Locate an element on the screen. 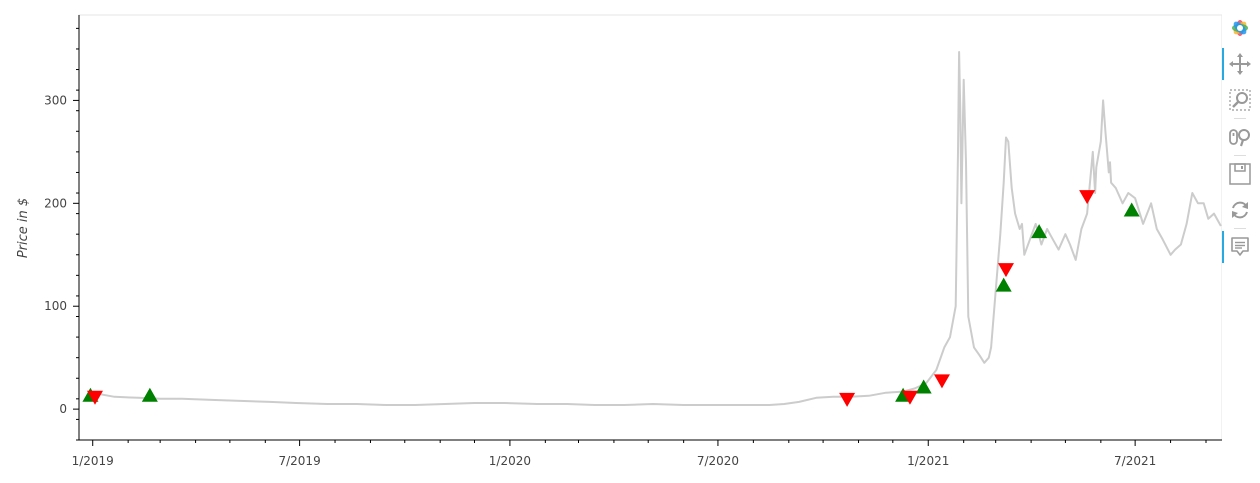 This screenshot has height=483, width=1260. x-tick-label: 7/2020 is located at coordinates (718, 461).